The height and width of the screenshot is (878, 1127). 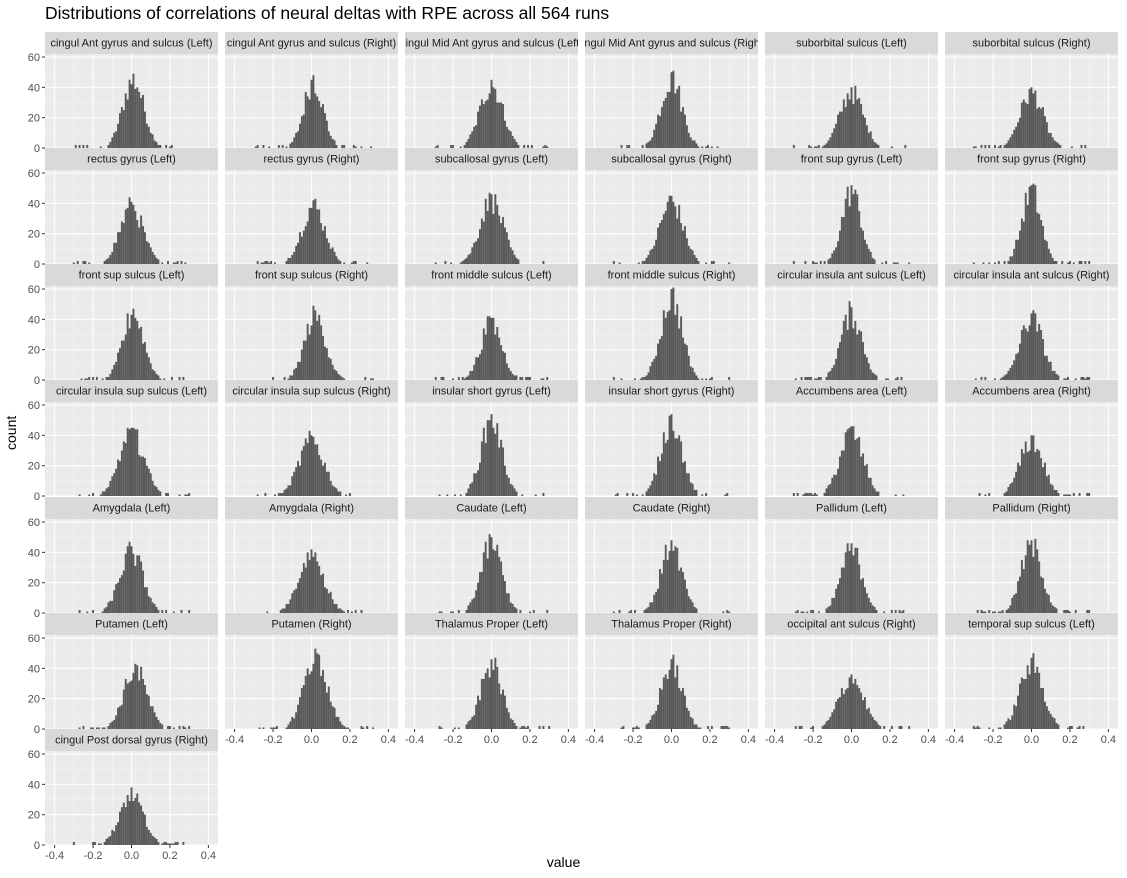 I want to click on facet-panel: Pallidum (Left), so click(x=851, y=555).